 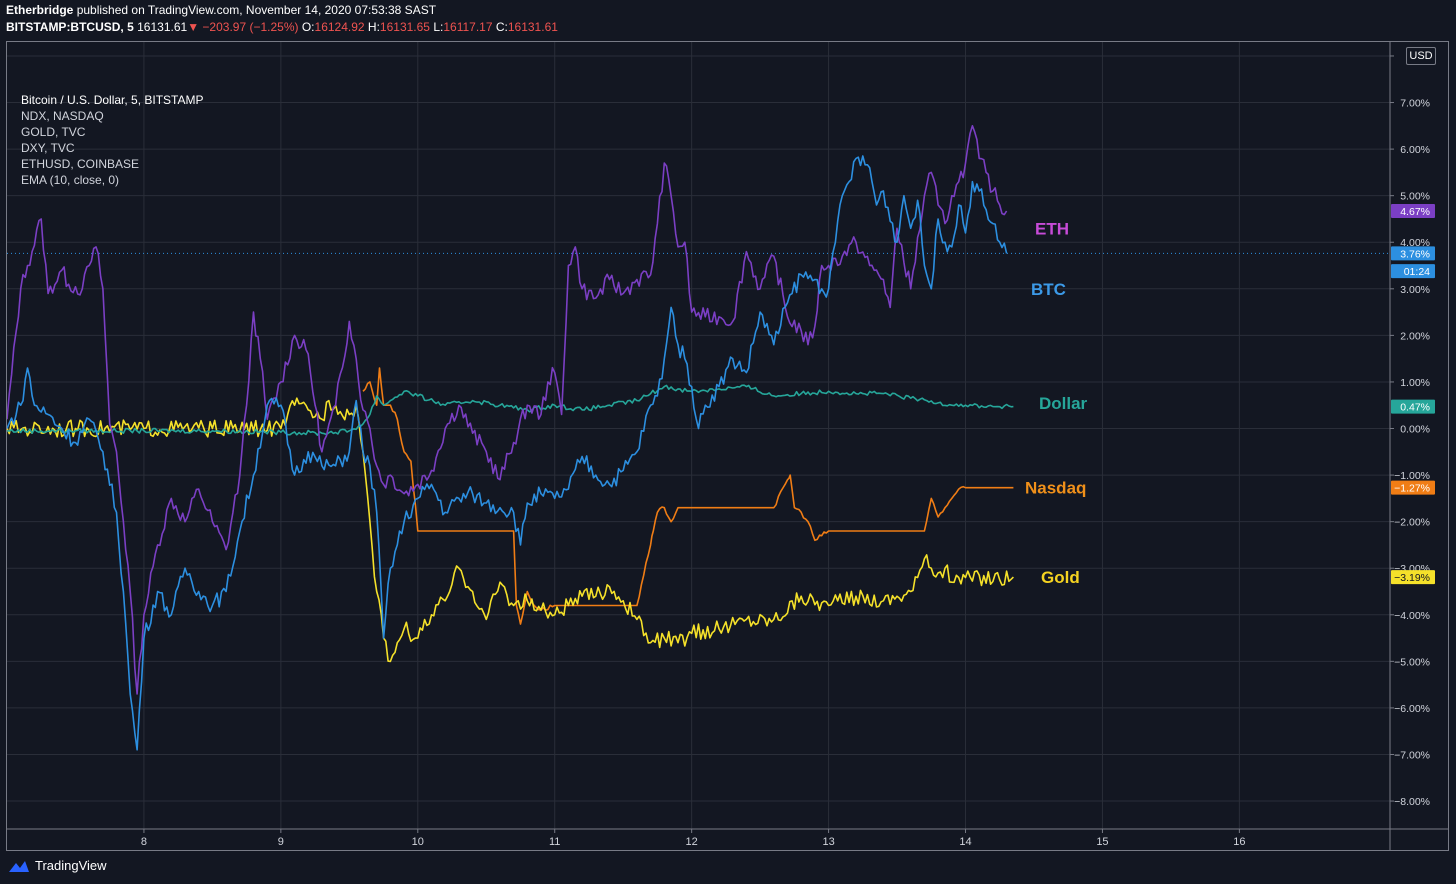 I want to click on y-tick-label: −2.00%, so click(x=1412, y=523).